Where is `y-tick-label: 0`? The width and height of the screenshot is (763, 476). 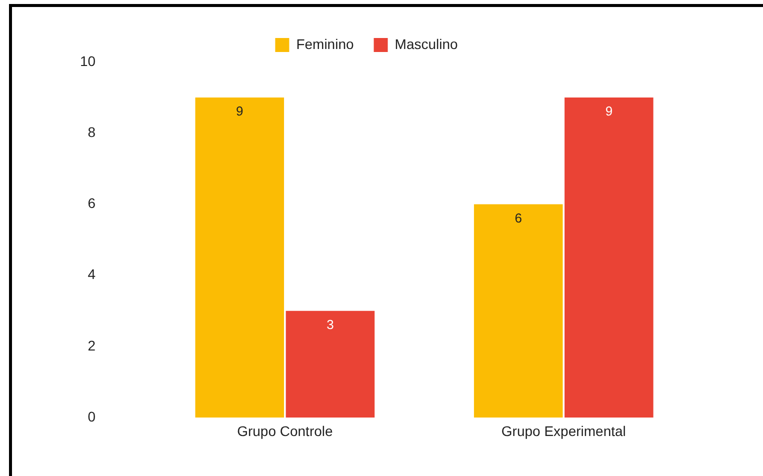
y-tick-label: 0 is located at coordinates (92, 416).